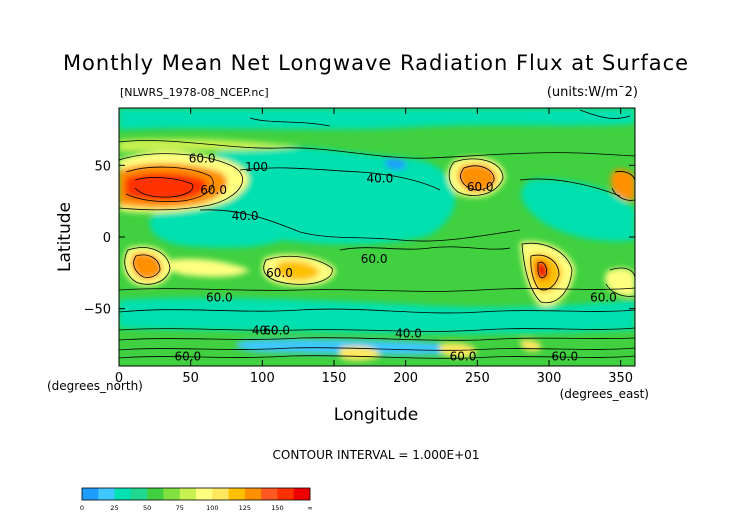 The image size is (752, 532). Describe the element at coordinates (107, 238) in the screenshot. I see `y-tick-label: 0` at that location.